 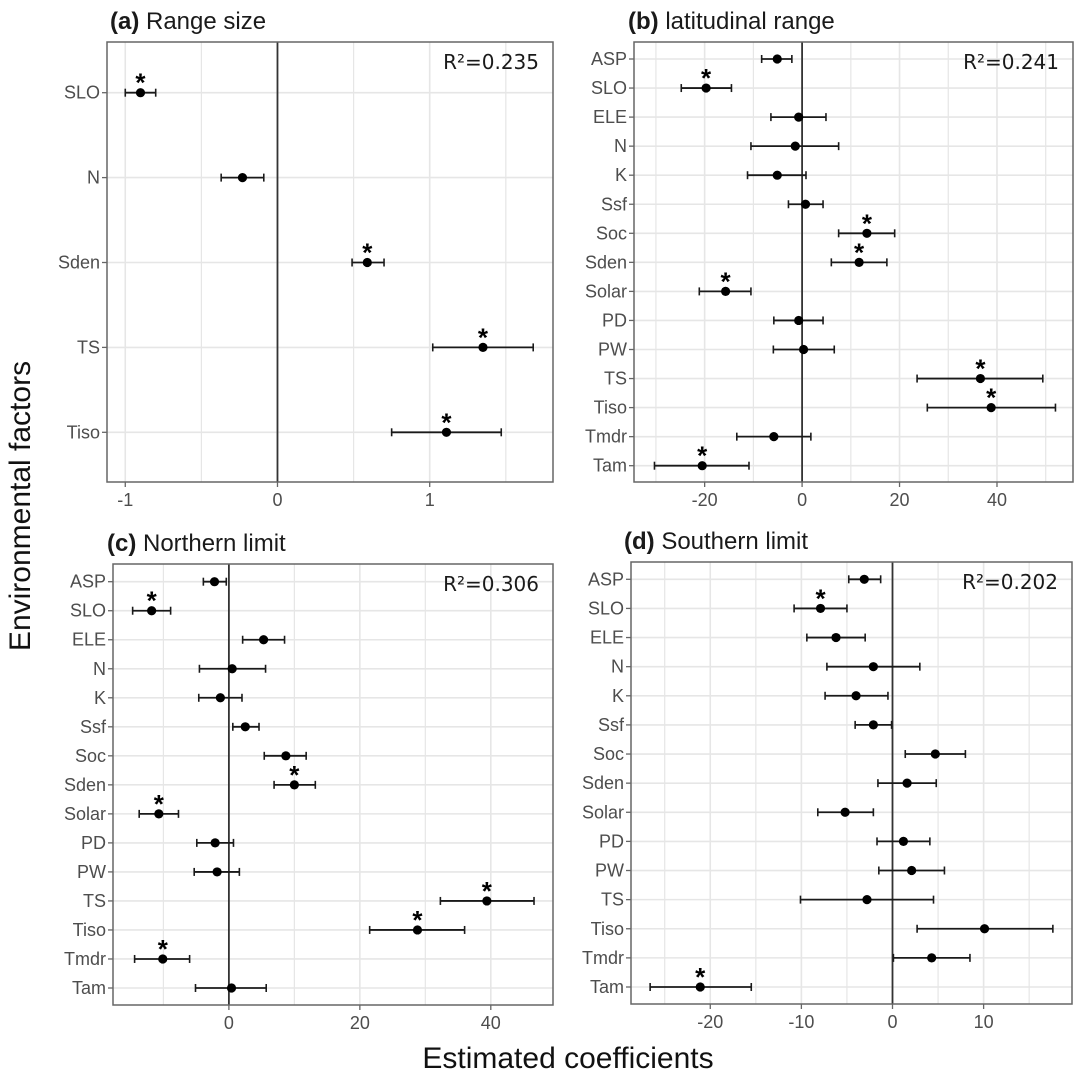 What do you see at coordinates (206, 21) in the screenshot?
I see `panel-title-text: Range size` at bounding box center [206, 21].